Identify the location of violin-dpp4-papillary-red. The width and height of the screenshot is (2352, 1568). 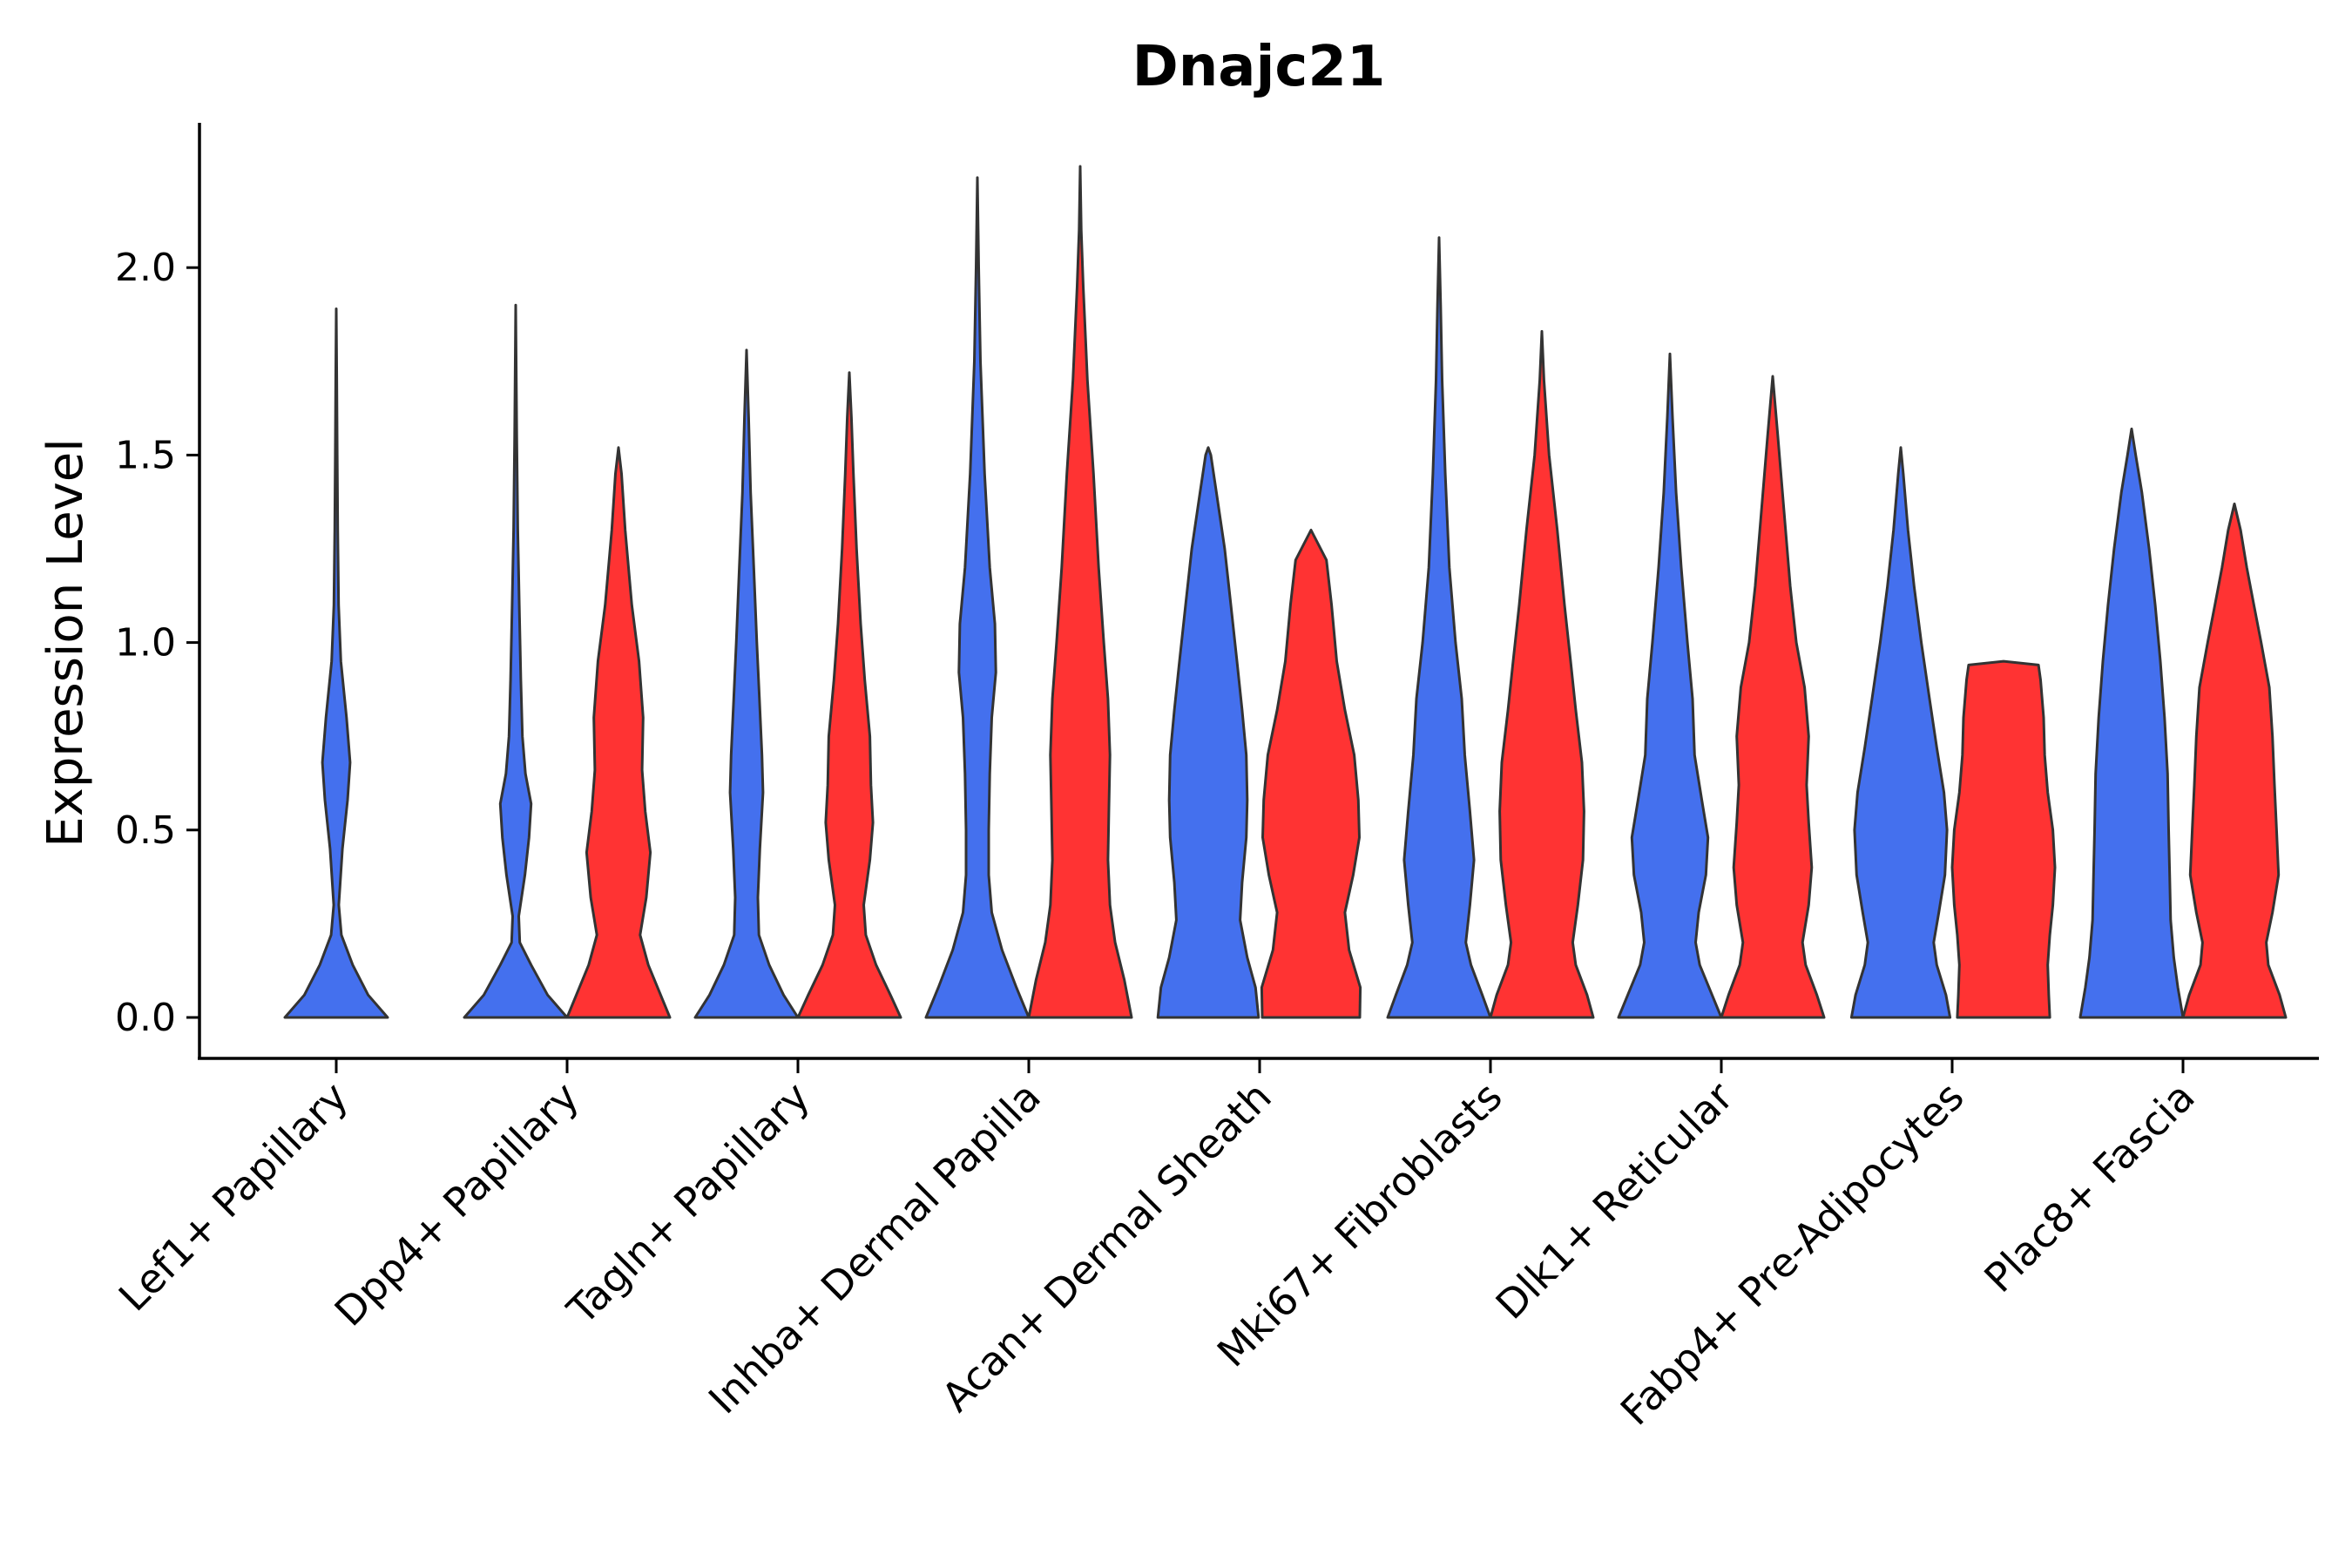
(618, 732).